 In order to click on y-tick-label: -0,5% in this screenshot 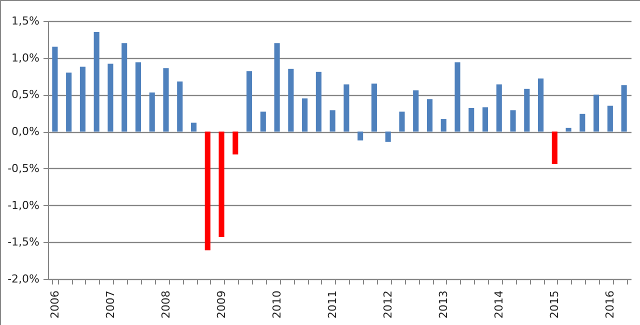, I will do `click(24, 168)`.